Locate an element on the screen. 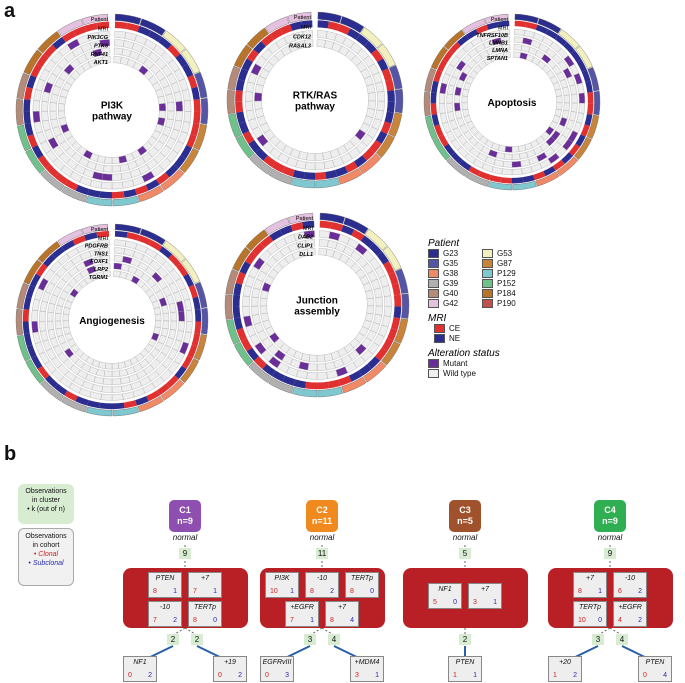 Image resolution: width=685 pixels, height=683 pixels. branch-event-name: EGFRvIII is located at coordinates (277, 662).